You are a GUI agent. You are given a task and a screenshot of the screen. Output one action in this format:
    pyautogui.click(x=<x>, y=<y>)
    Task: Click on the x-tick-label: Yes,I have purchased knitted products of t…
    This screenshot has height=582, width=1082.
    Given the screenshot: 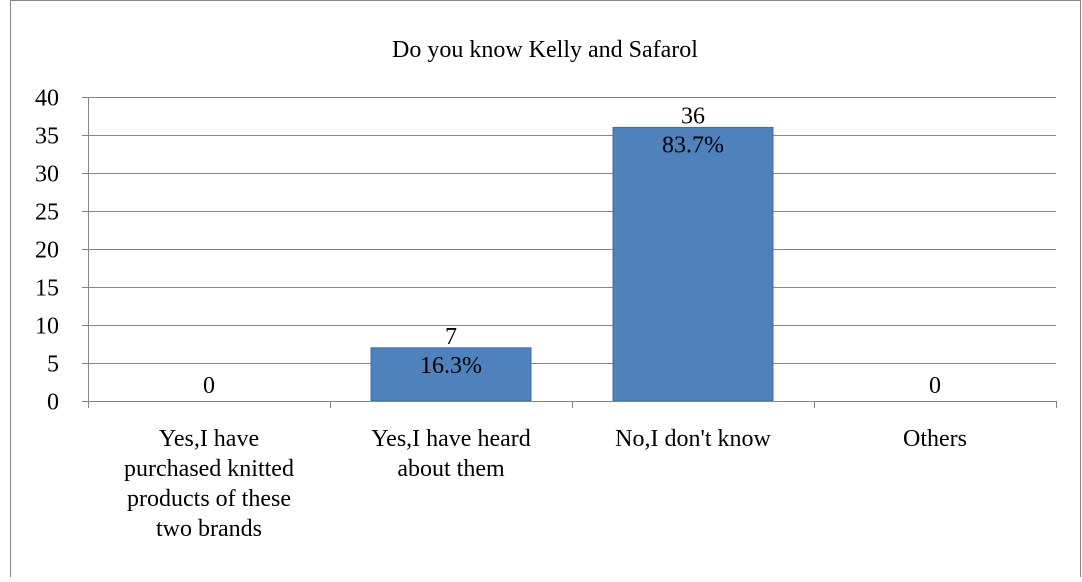 What is the action you would take?
    pyautogui.click(x=209, y=484)
    